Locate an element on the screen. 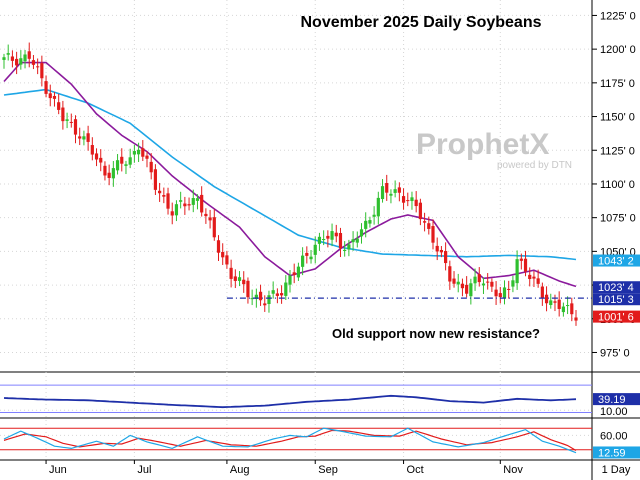 This screenshot has width=640, height=480. price-label-text: 1023' 4 is located at coordinates (616, 288).